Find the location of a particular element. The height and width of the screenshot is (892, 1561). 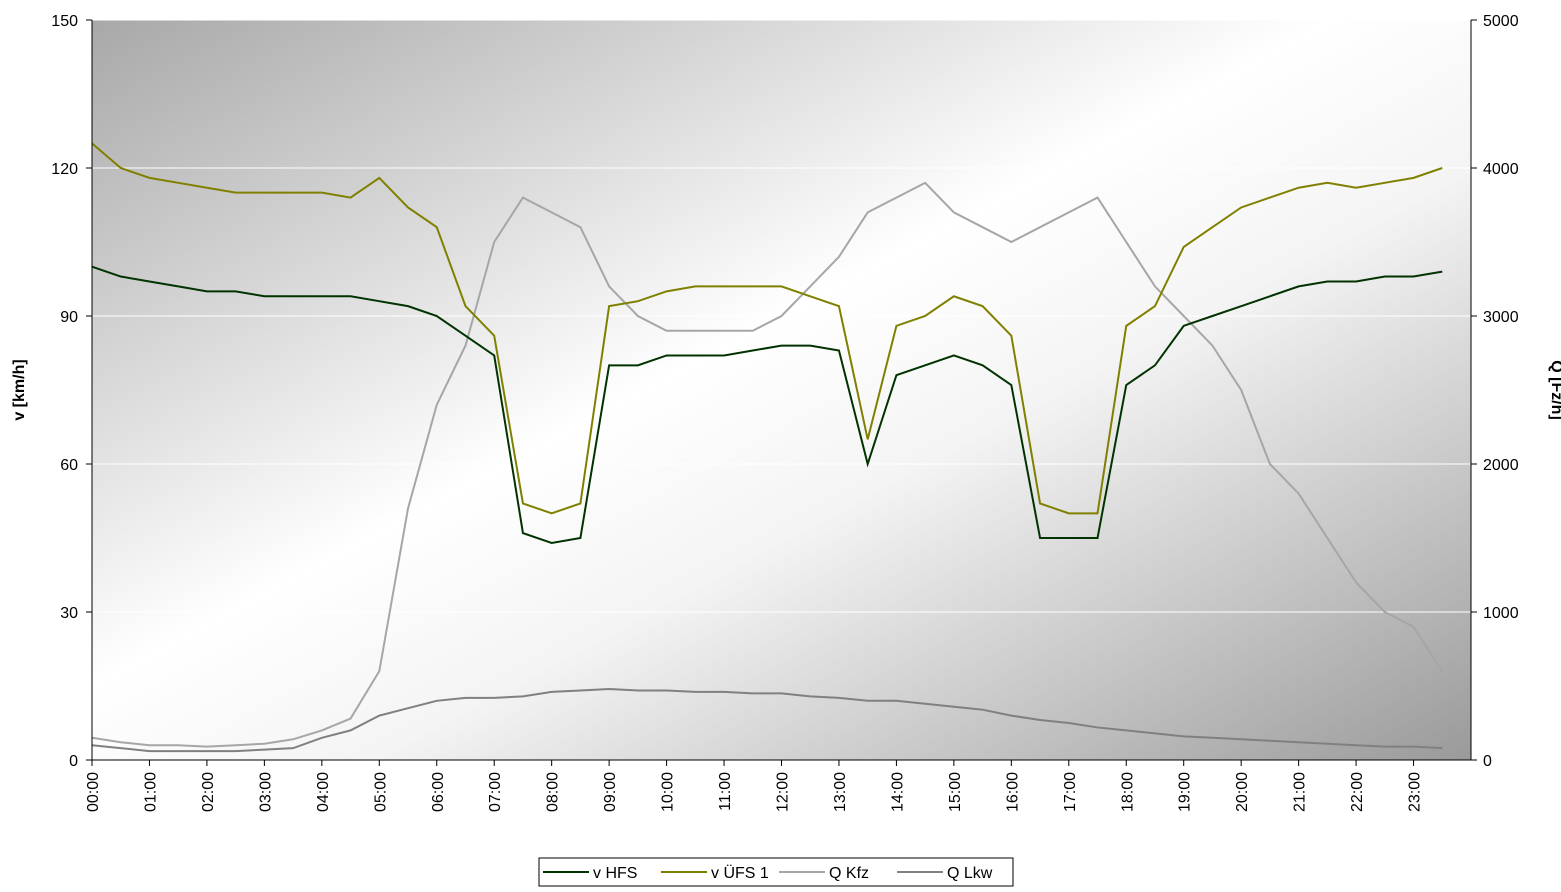

y2-tick-label: 5000 is located at coordinates (1501, 21).